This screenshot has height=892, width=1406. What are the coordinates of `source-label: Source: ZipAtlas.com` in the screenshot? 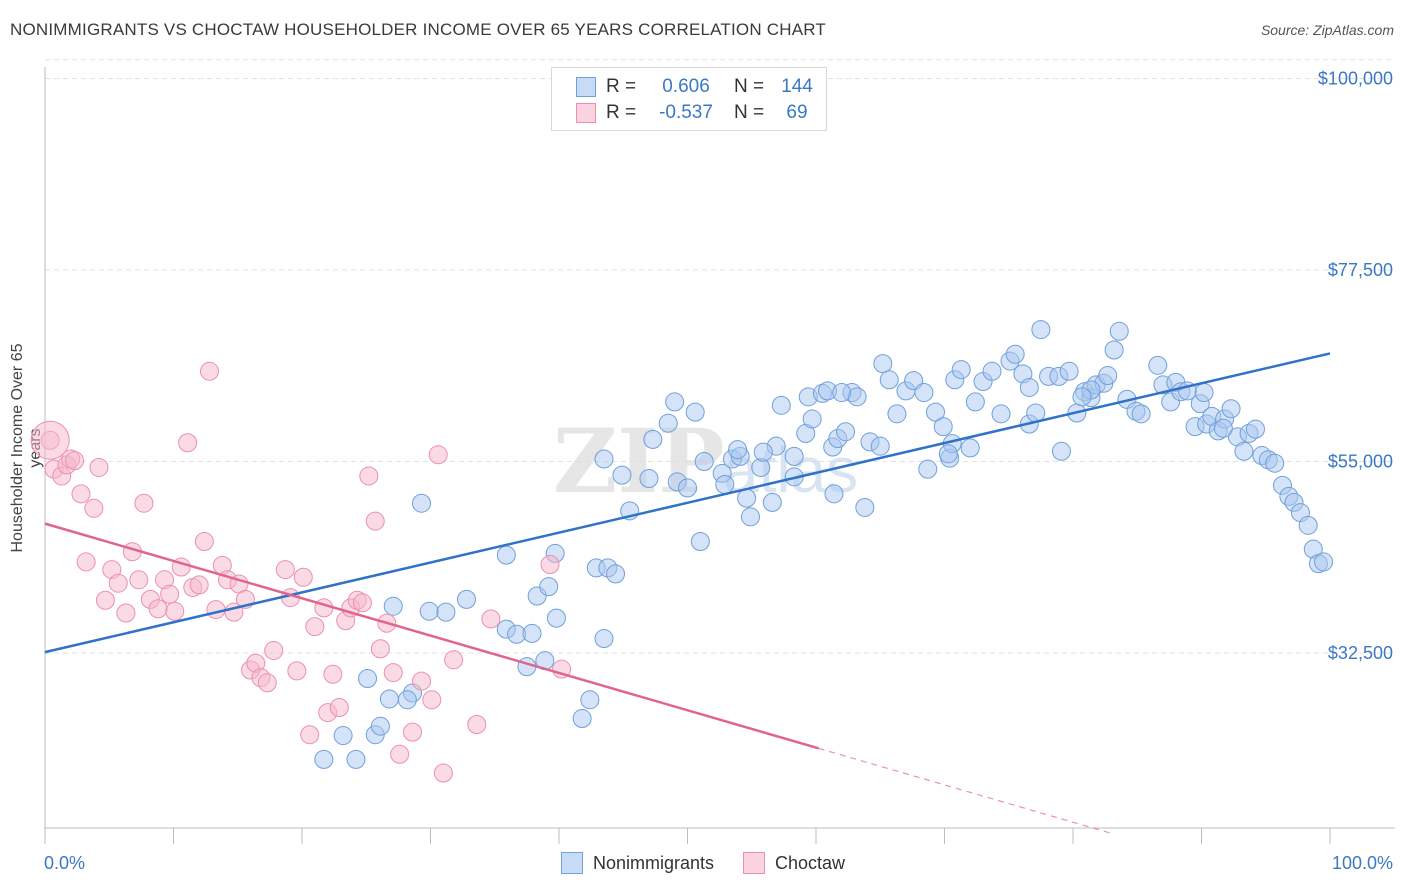 It's located at (1327, 30).